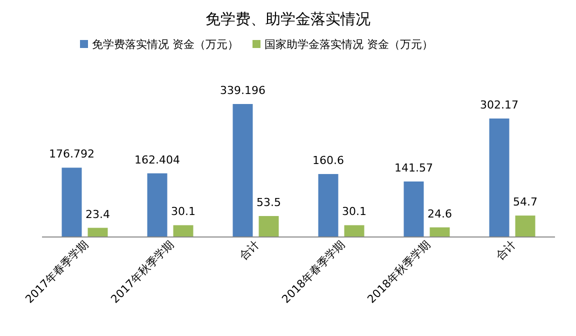 The width and height of the screenshot is (576, 336). Describe the element at coordinates (348, 44) in the screenshot. I see `legend-label: 国家助学金落实情况 资金（万元）` at that location.